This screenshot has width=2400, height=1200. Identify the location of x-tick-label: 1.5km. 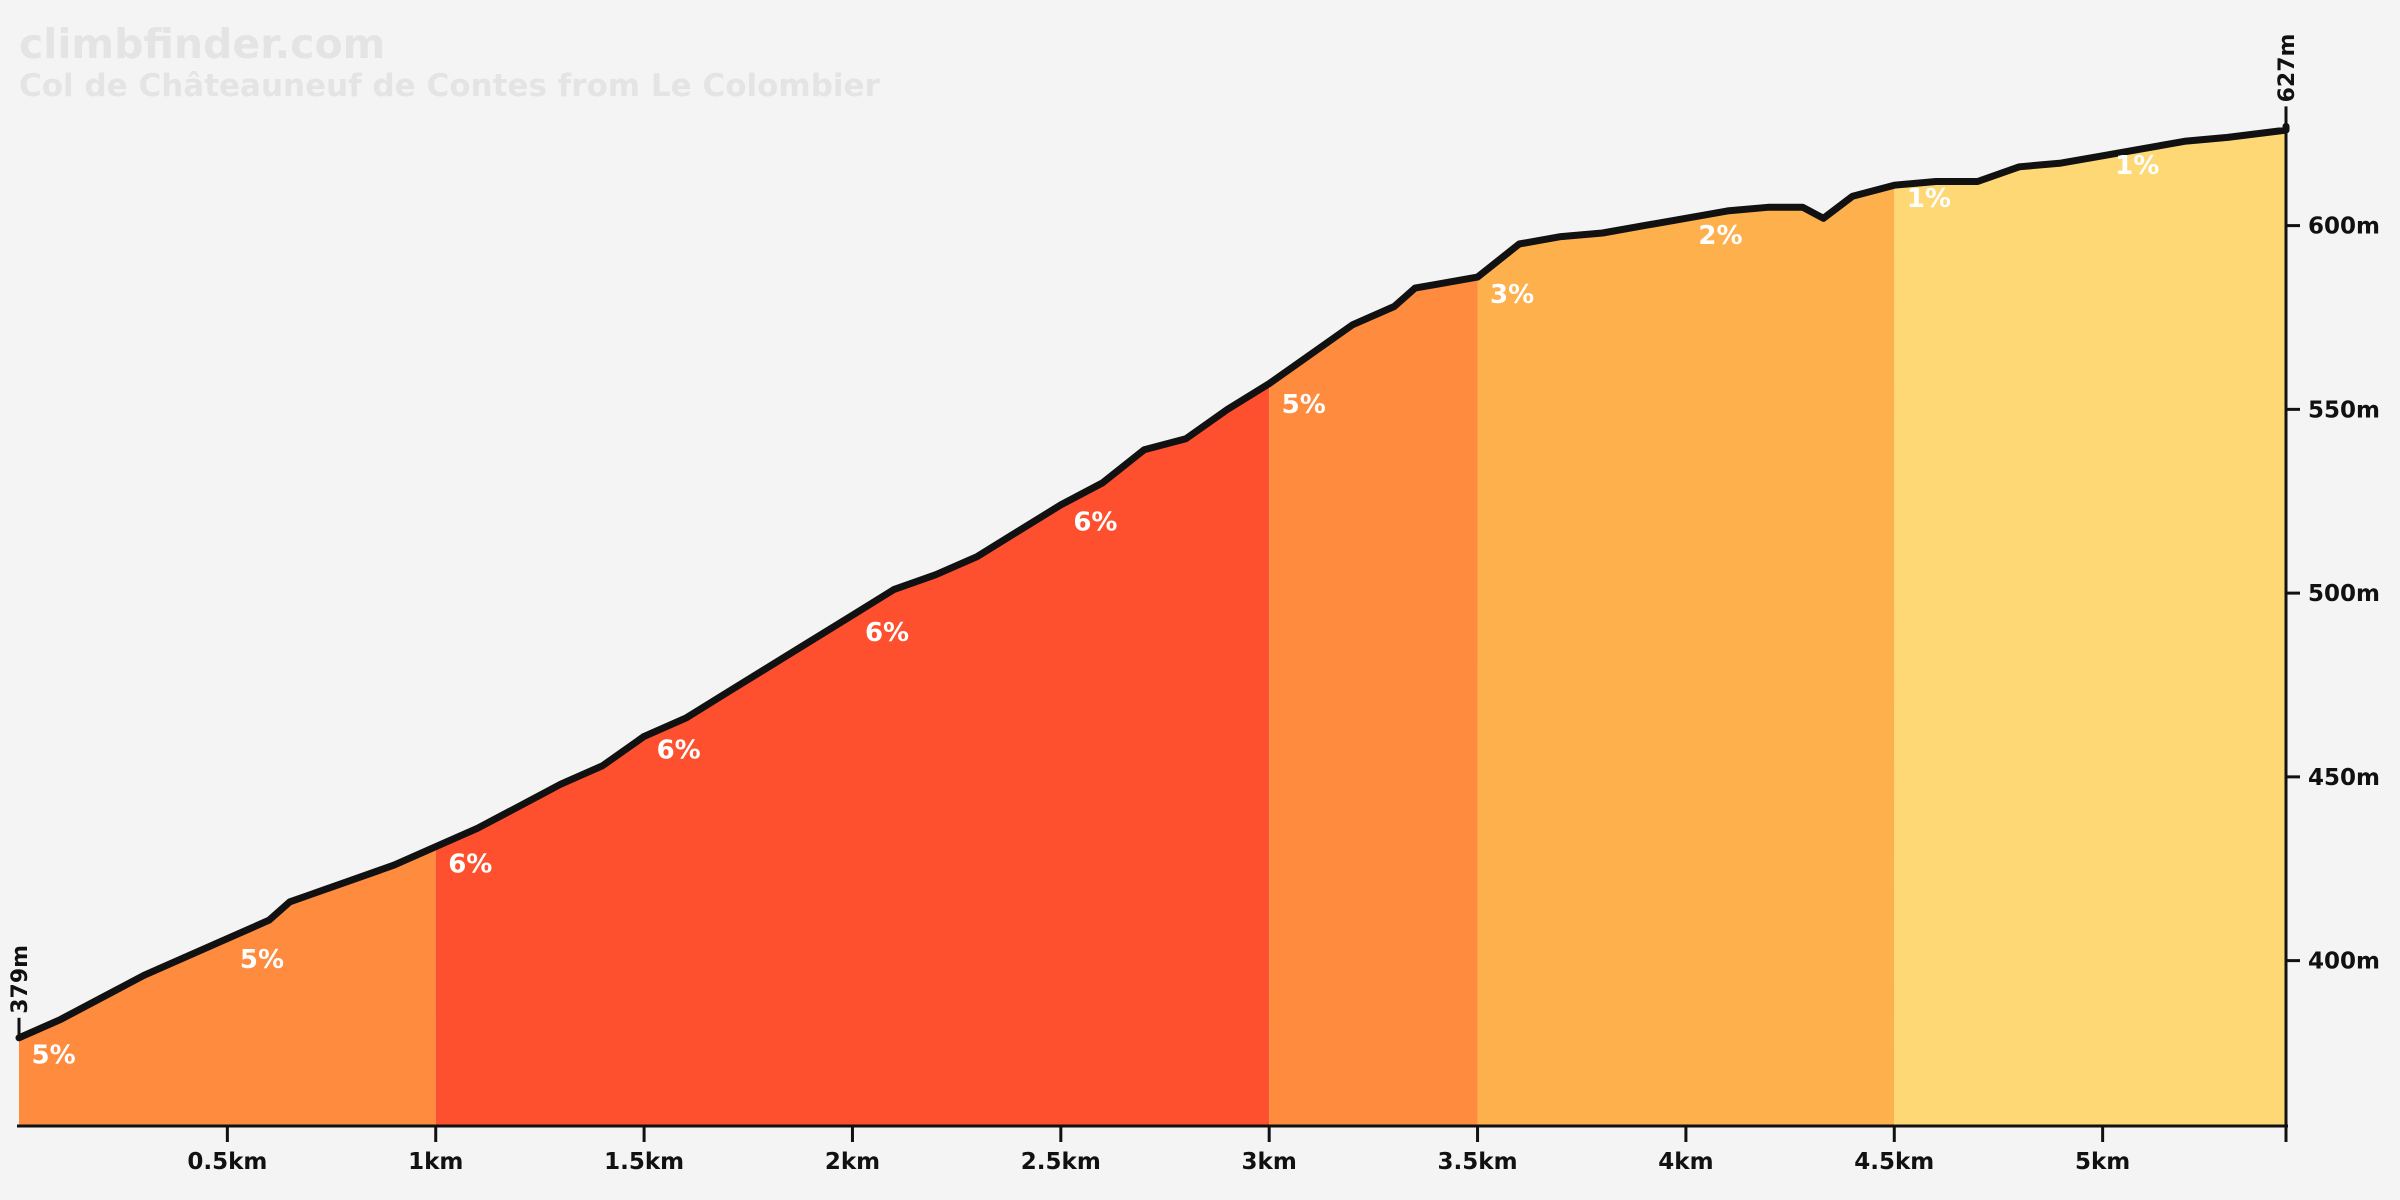
(644, 1162).